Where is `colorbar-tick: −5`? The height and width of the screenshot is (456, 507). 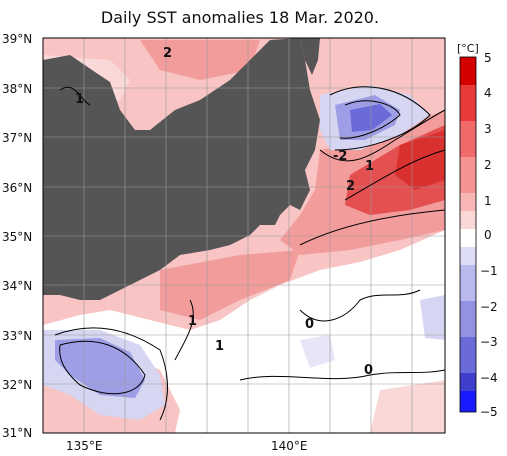 colorbar-tick: −5 is located at coordinates (489, 412).